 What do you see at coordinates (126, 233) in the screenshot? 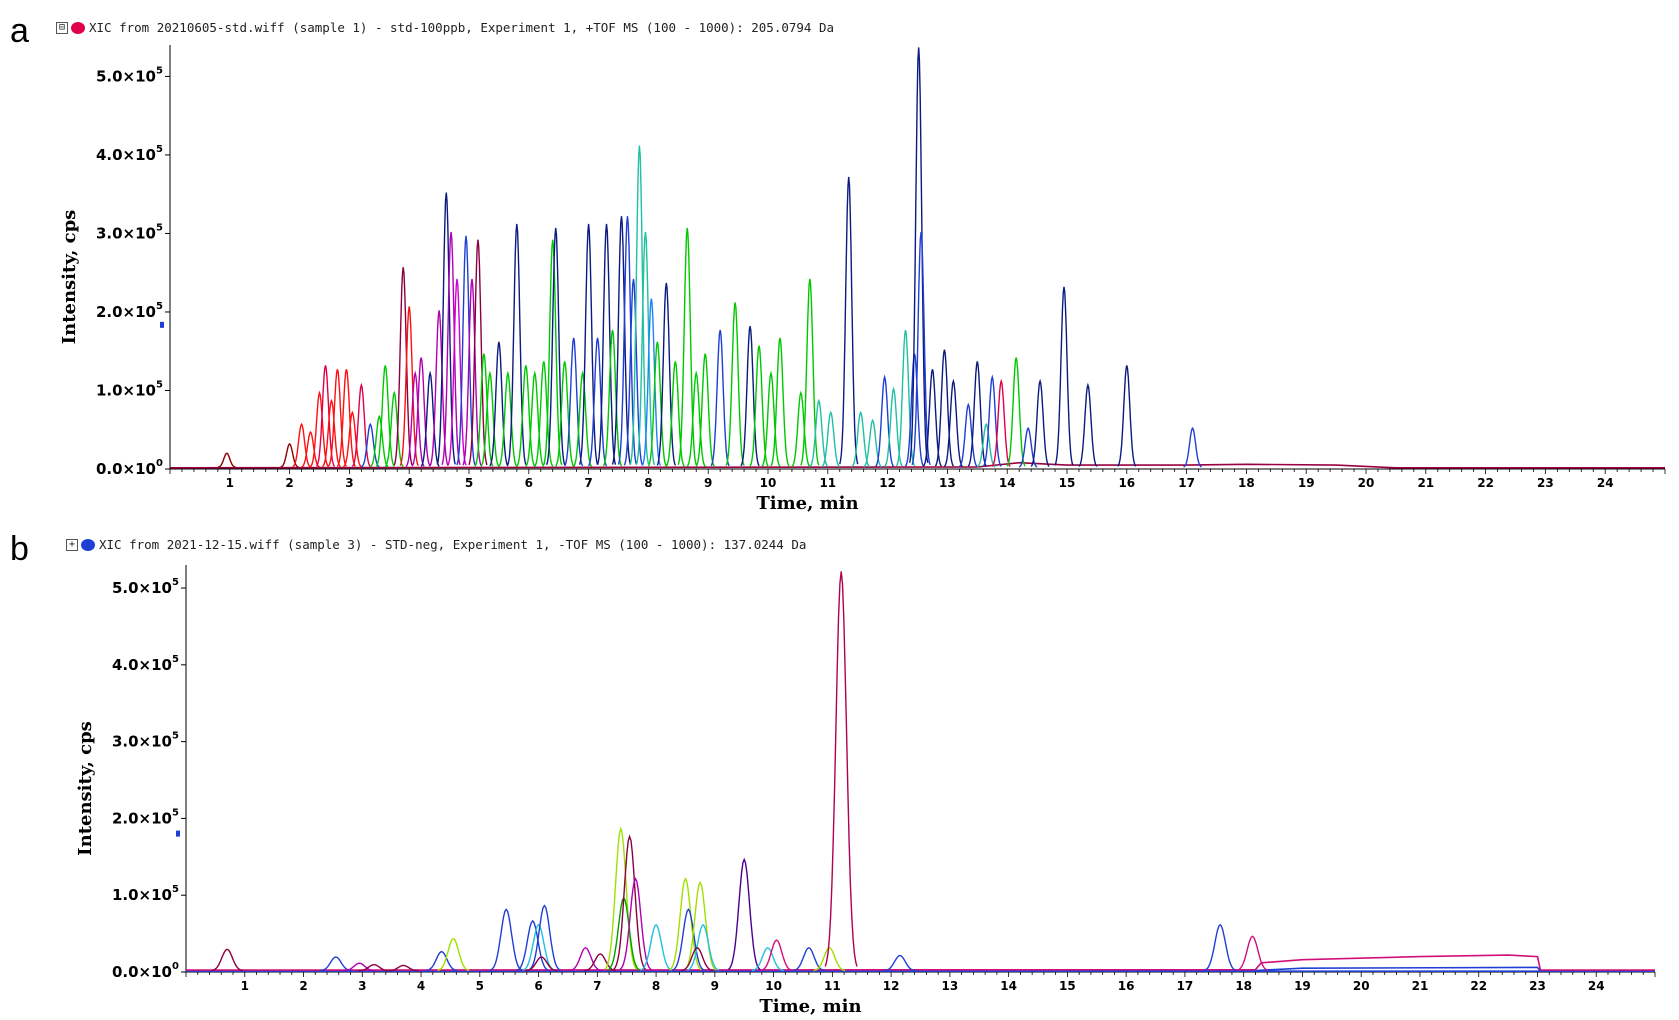
I see `y-tick-label: 3.0×10` at bounding box center [126, 233].